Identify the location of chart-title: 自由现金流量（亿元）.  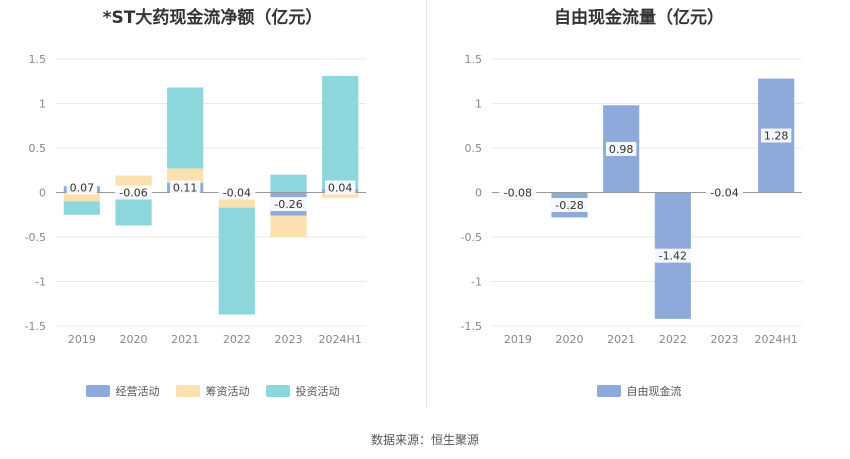
(639, 18).